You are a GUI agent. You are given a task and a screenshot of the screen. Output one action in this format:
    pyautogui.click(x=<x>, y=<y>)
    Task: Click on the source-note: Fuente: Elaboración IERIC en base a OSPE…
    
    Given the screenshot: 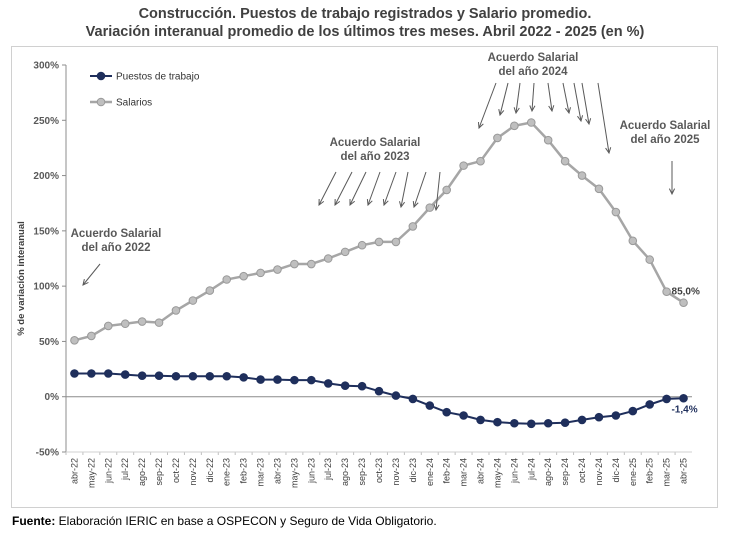 What is the action you would take?
    pyautogui.click(x=224, y=521)
    